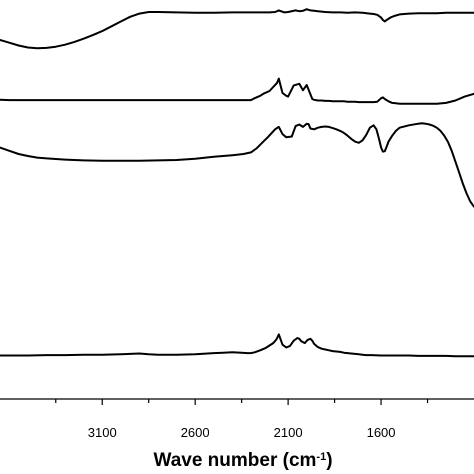 The width and height of the screenshot is (474, 474). I want to click on x-tick-label: 2600, so click(195, 432).